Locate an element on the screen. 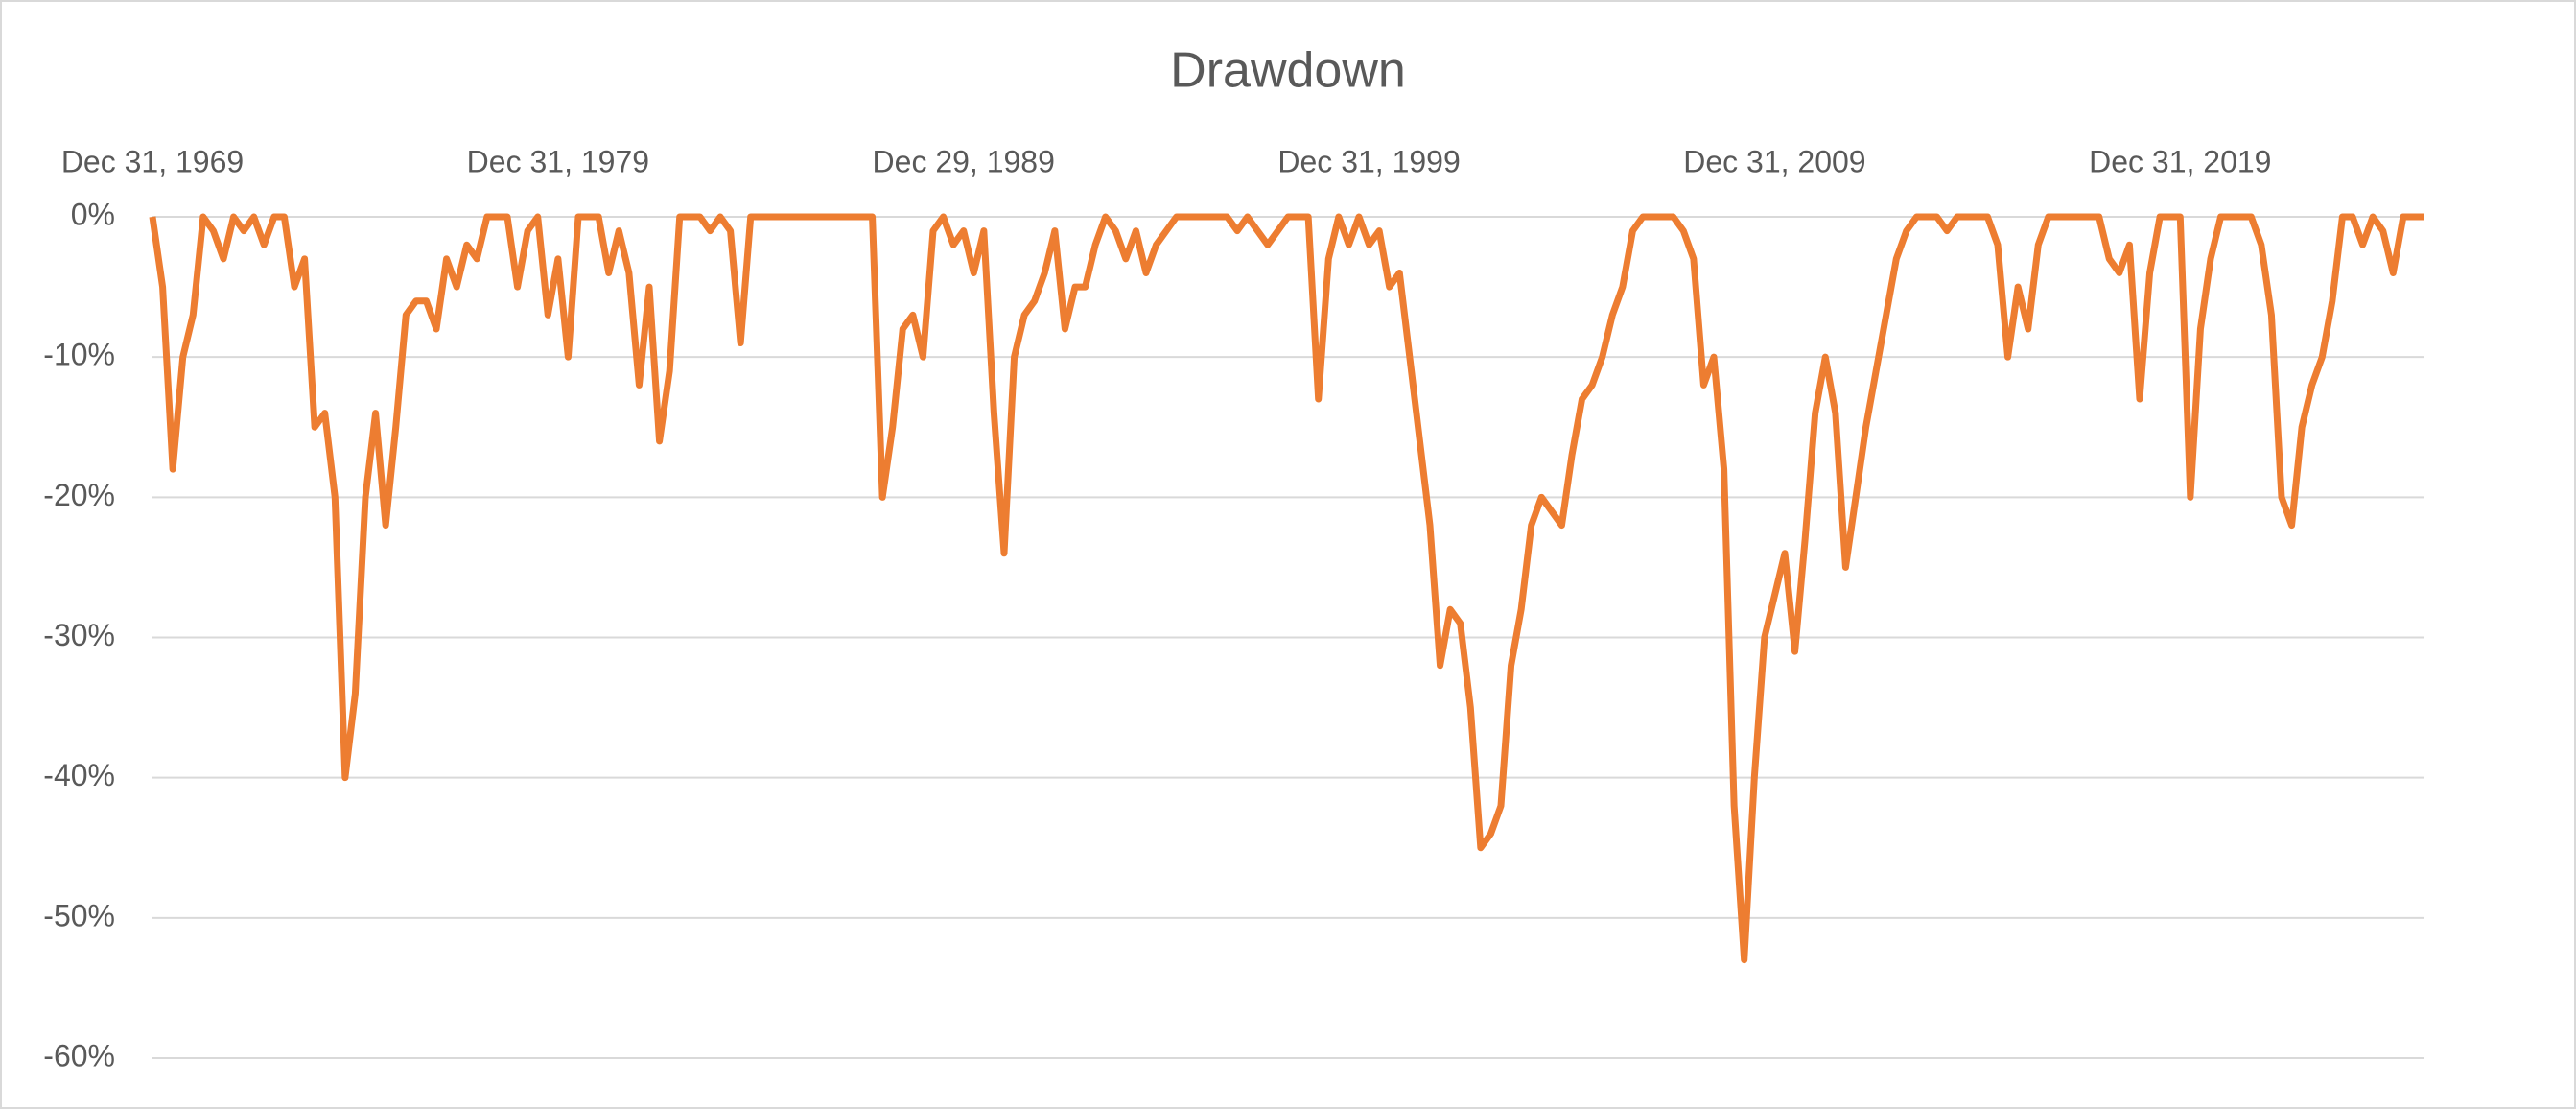 The width and height of the screenshot is (2576, 1109). x-tick-label: Dec 31, 2009 is located at coordinates (1774, 161).